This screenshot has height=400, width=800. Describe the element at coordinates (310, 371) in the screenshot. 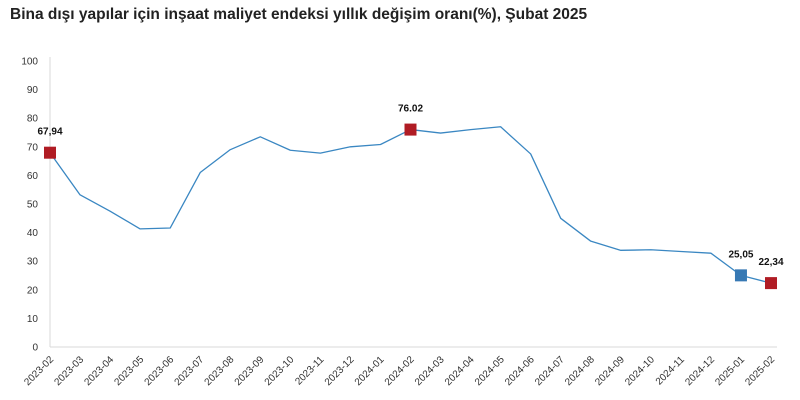

I see `x-tick-label: 2023-11` at that location.